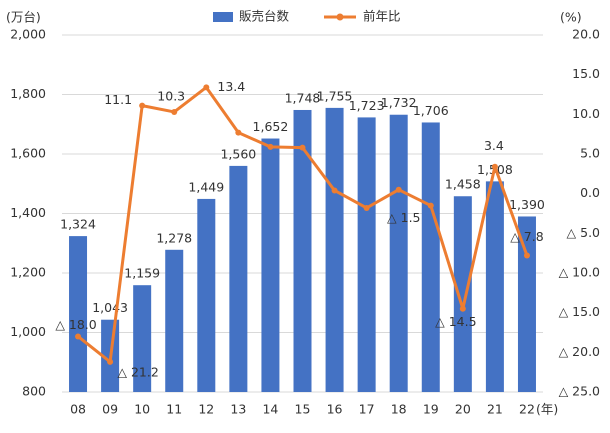 The image size is (610, 433). What do you see at coordinates (78, 224) in the screenshot?
I see `bar-value-label: 1,324` at bounding box center [78, 224].